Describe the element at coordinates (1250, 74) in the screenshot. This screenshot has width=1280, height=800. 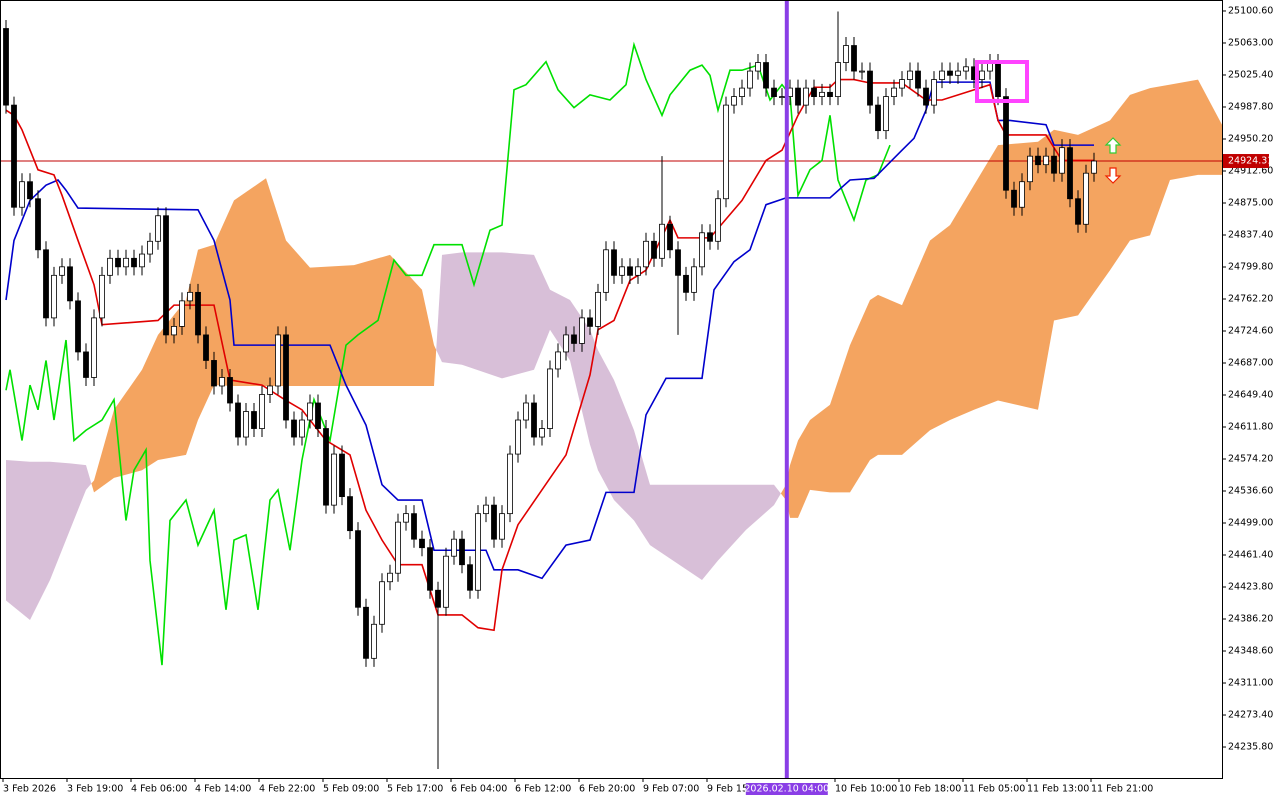
I see `y-tick-label: 25025.40` at that location.